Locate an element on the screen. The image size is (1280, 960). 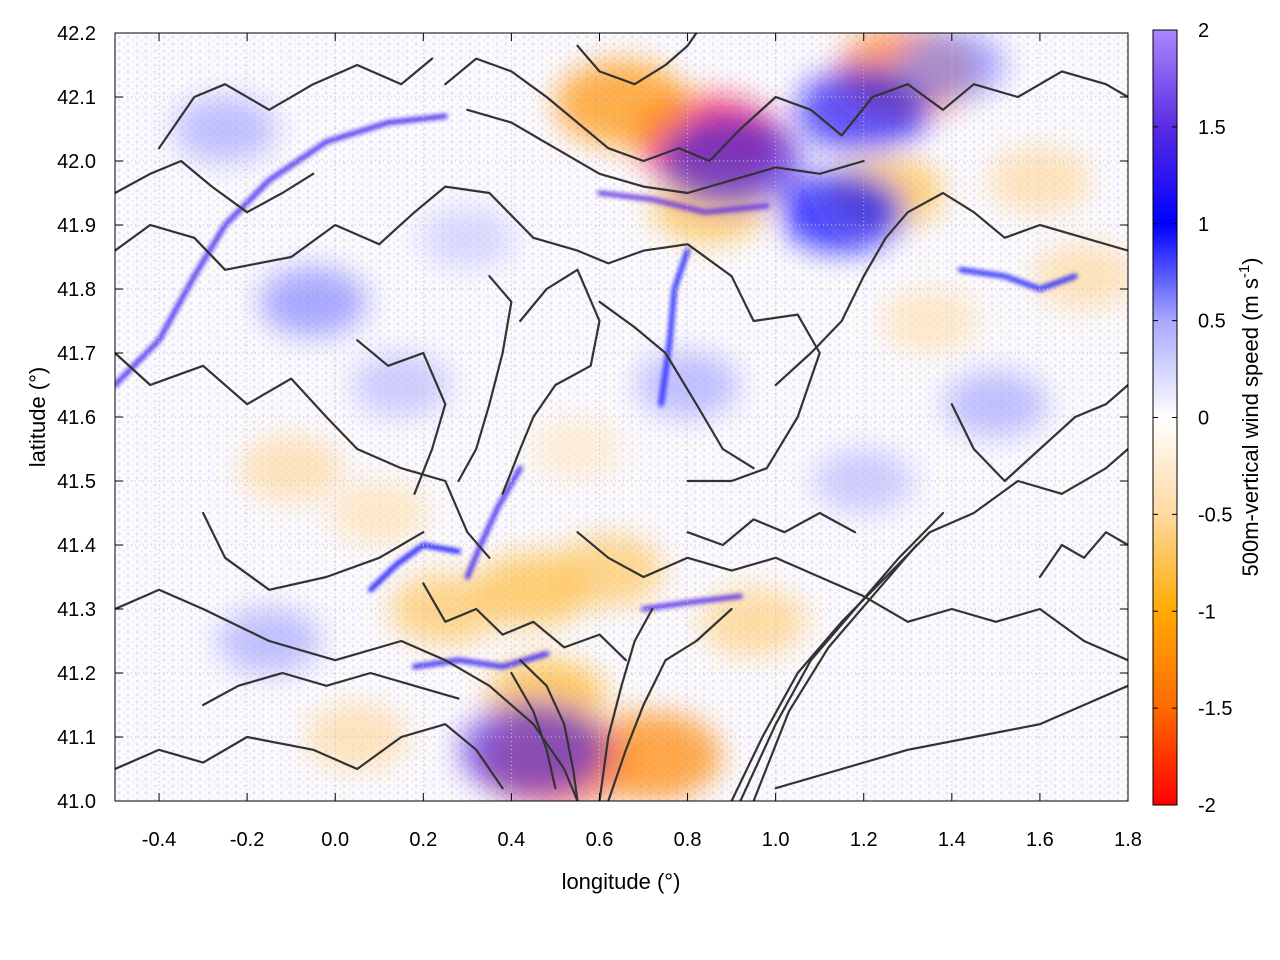
y-tick-label: 42.2 is located at coordinates (76, 34).